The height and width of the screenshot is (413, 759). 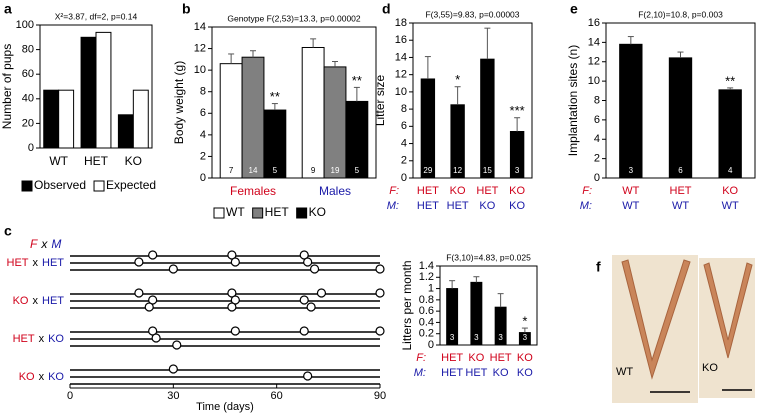 I want to click on y-tick-label: 20, so click(x=28, y=123).